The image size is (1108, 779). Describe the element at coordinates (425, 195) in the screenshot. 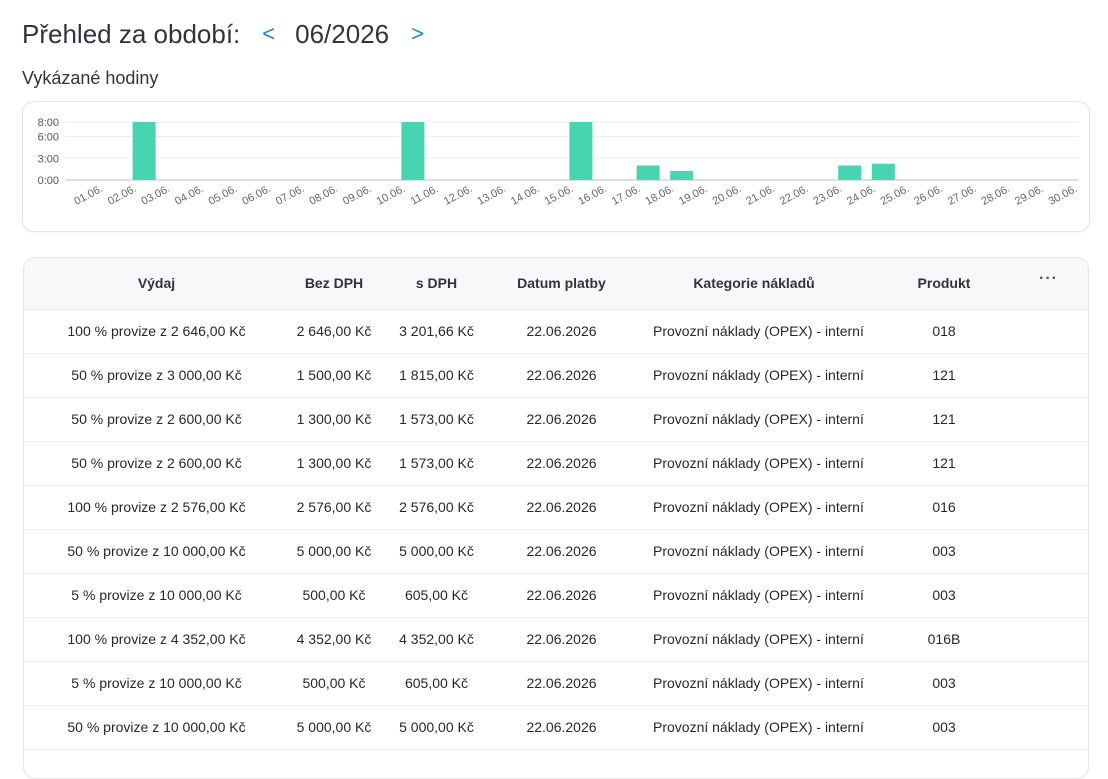

I see `x-tick-label: 11.06.` at that location.